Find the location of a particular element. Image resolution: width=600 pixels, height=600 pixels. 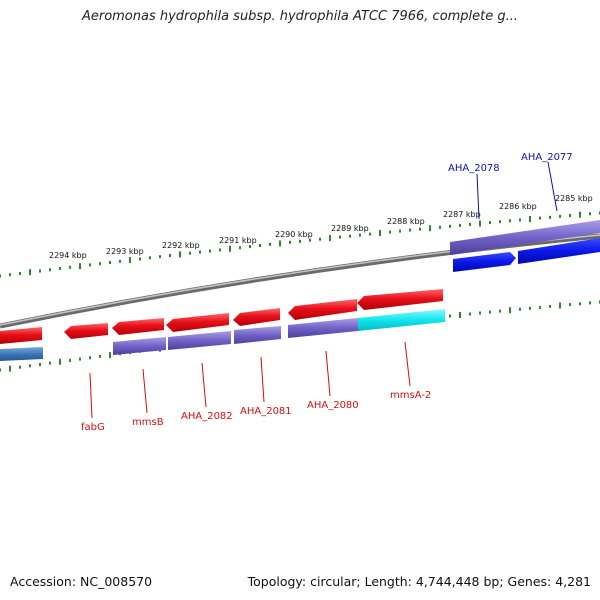

gene-feature-cyan is located at coordinates (401, 320).